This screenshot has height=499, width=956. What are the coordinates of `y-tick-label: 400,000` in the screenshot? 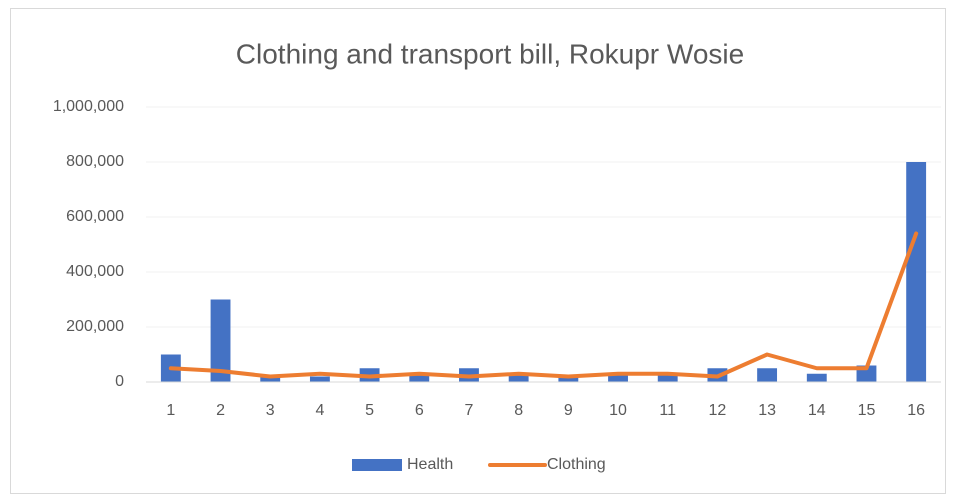 It's located at (95, 271).